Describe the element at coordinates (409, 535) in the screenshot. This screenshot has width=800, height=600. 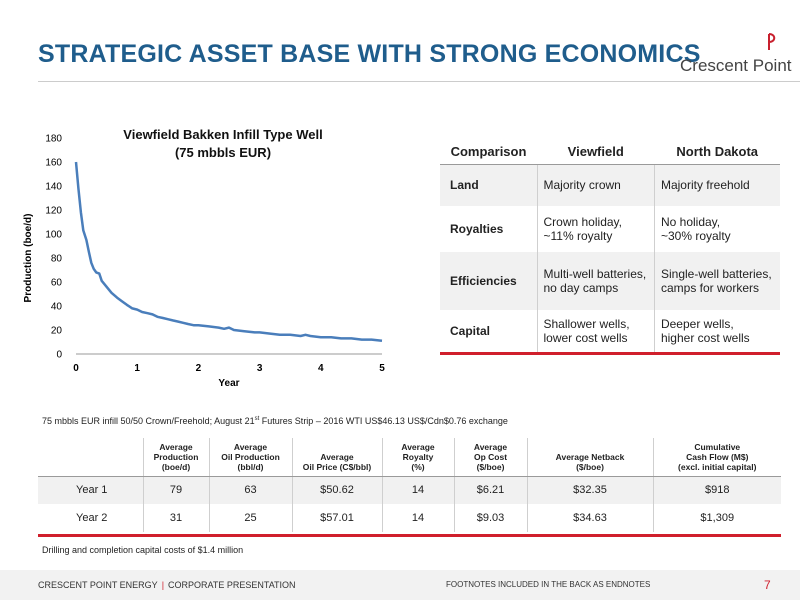
I see `economics-bottom-rule` at that location.